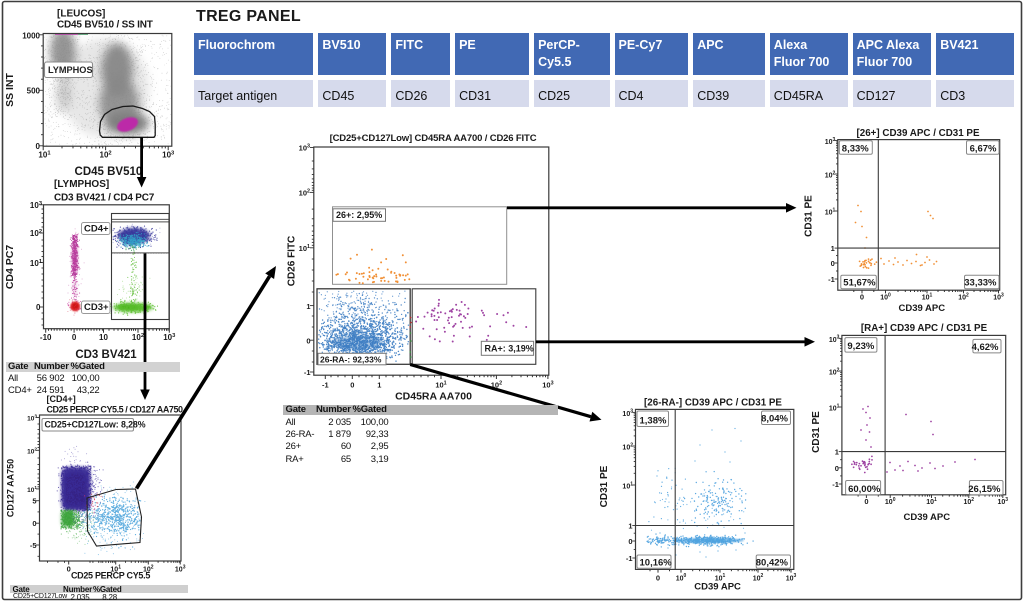 Image resolution: width=1024 pixels, height=602 pixels. What do you see at coordinates (110, 576) in the screenshot?
I see `svg-text: CD25 PERCP CY5.5` at bounding box center [110, 576].